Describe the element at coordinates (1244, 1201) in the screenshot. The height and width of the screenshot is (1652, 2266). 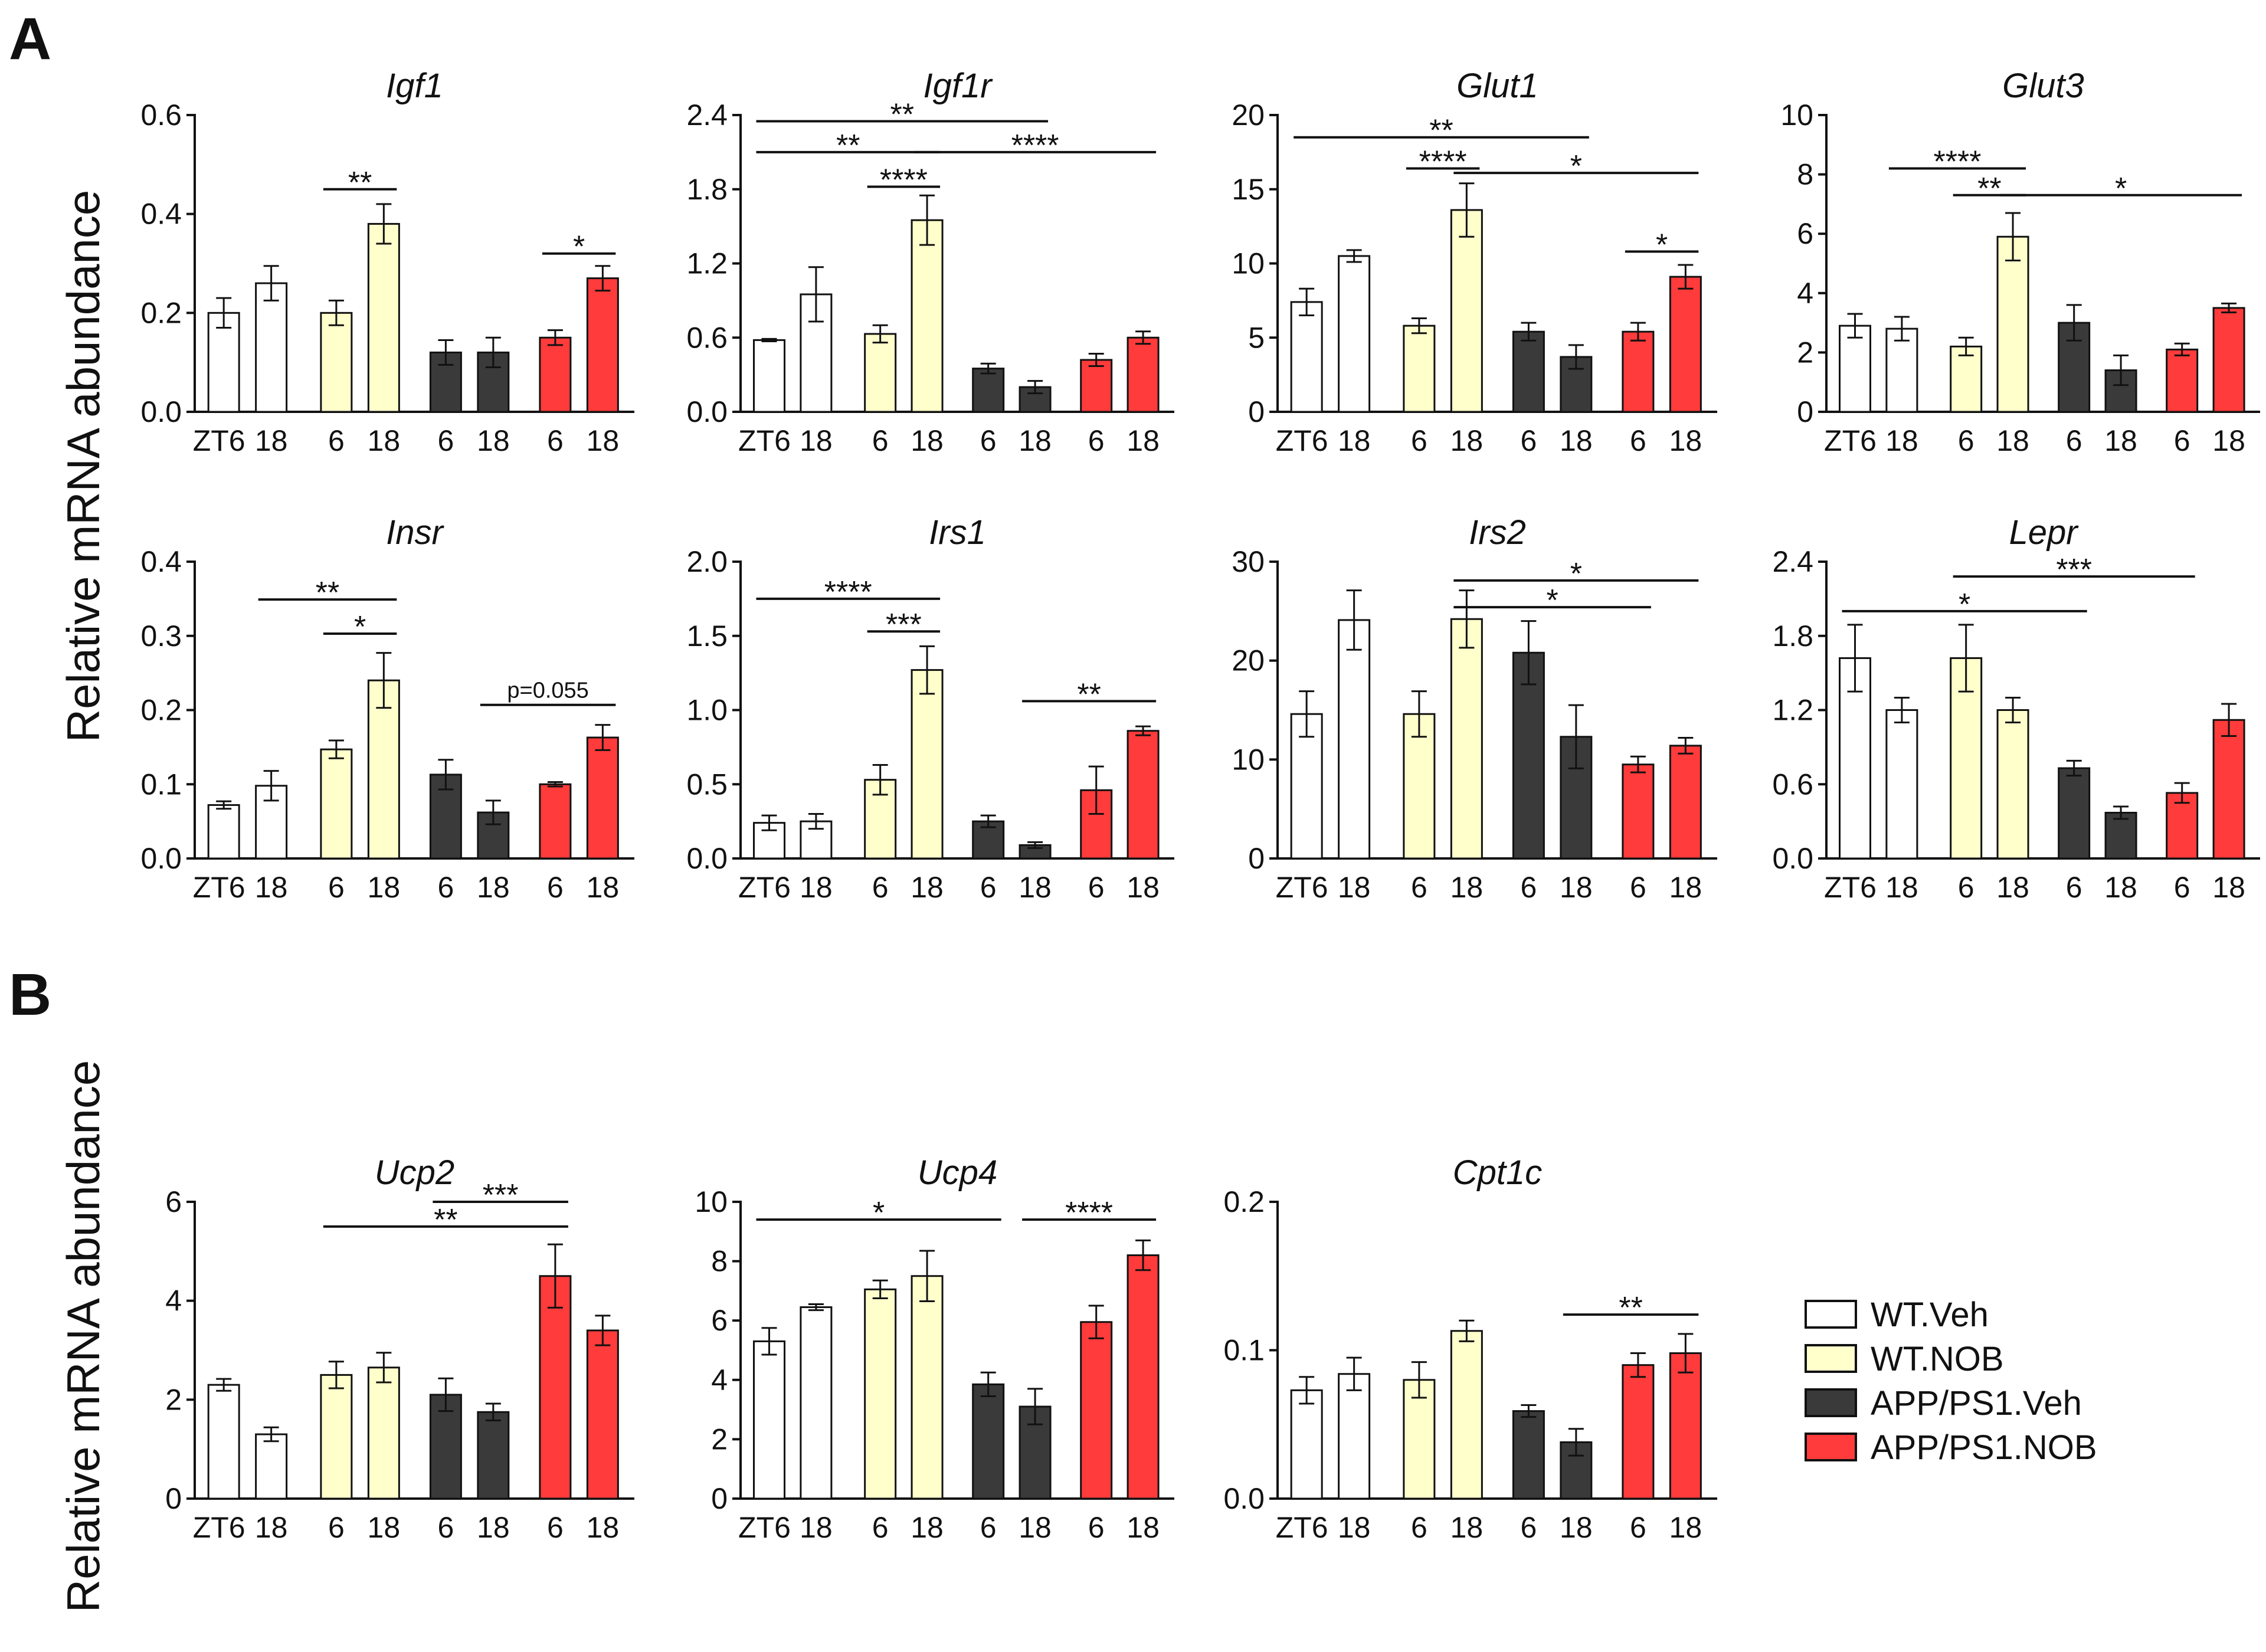
I see `y-tick-label-cpt1c: 0.2` at that location.